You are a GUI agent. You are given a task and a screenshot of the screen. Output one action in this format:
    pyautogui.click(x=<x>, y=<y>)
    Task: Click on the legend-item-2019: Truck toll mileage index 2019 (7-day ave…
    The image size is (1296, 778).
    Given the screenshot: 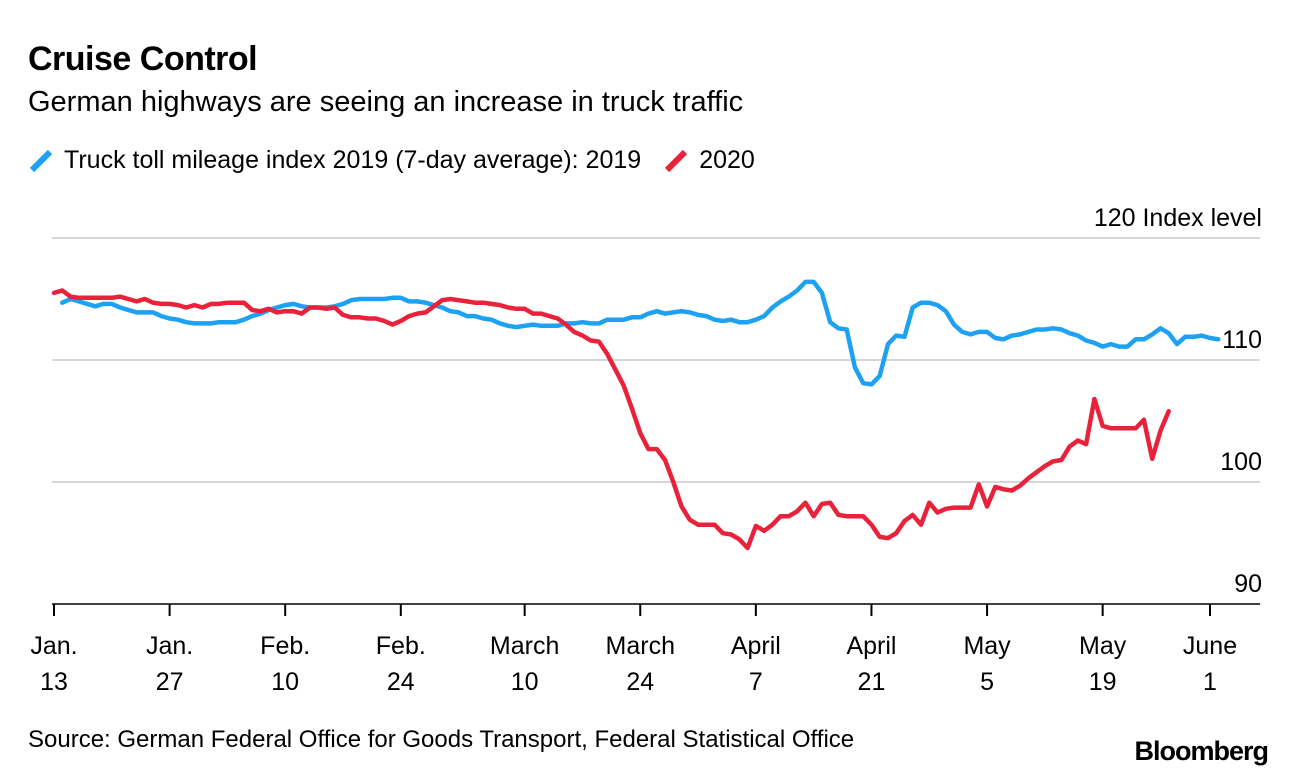 What is the action you would take?
    pyautogui.click(x=334, y=160)
    